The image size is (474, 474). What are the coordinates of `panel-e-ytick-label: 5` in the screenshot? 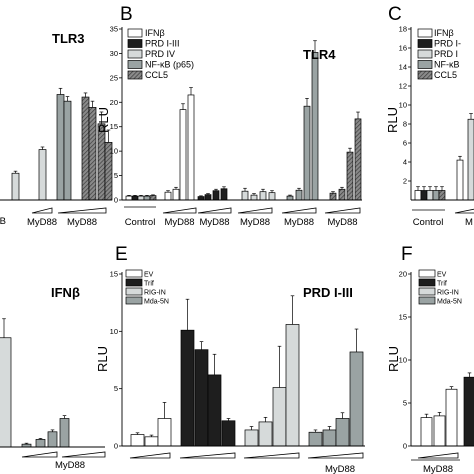 It's located at (116, 388).